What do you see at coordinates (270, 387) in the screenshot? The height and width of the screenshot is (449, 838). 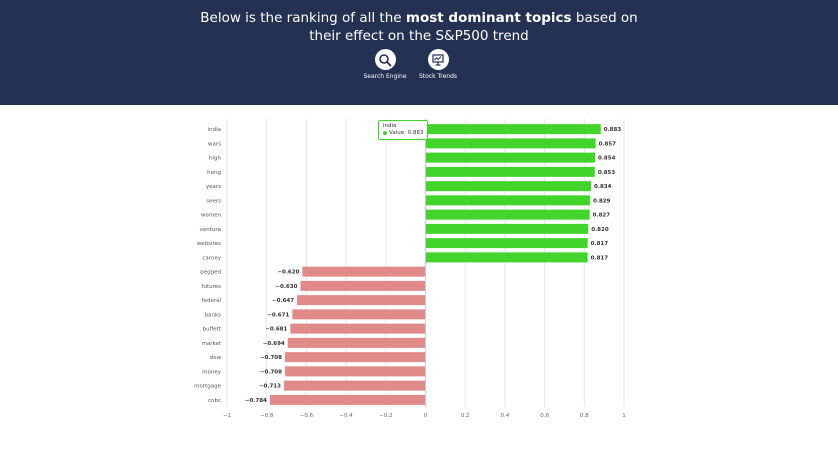 I see `data-label: −0.713` at bounding box center [270, 387].